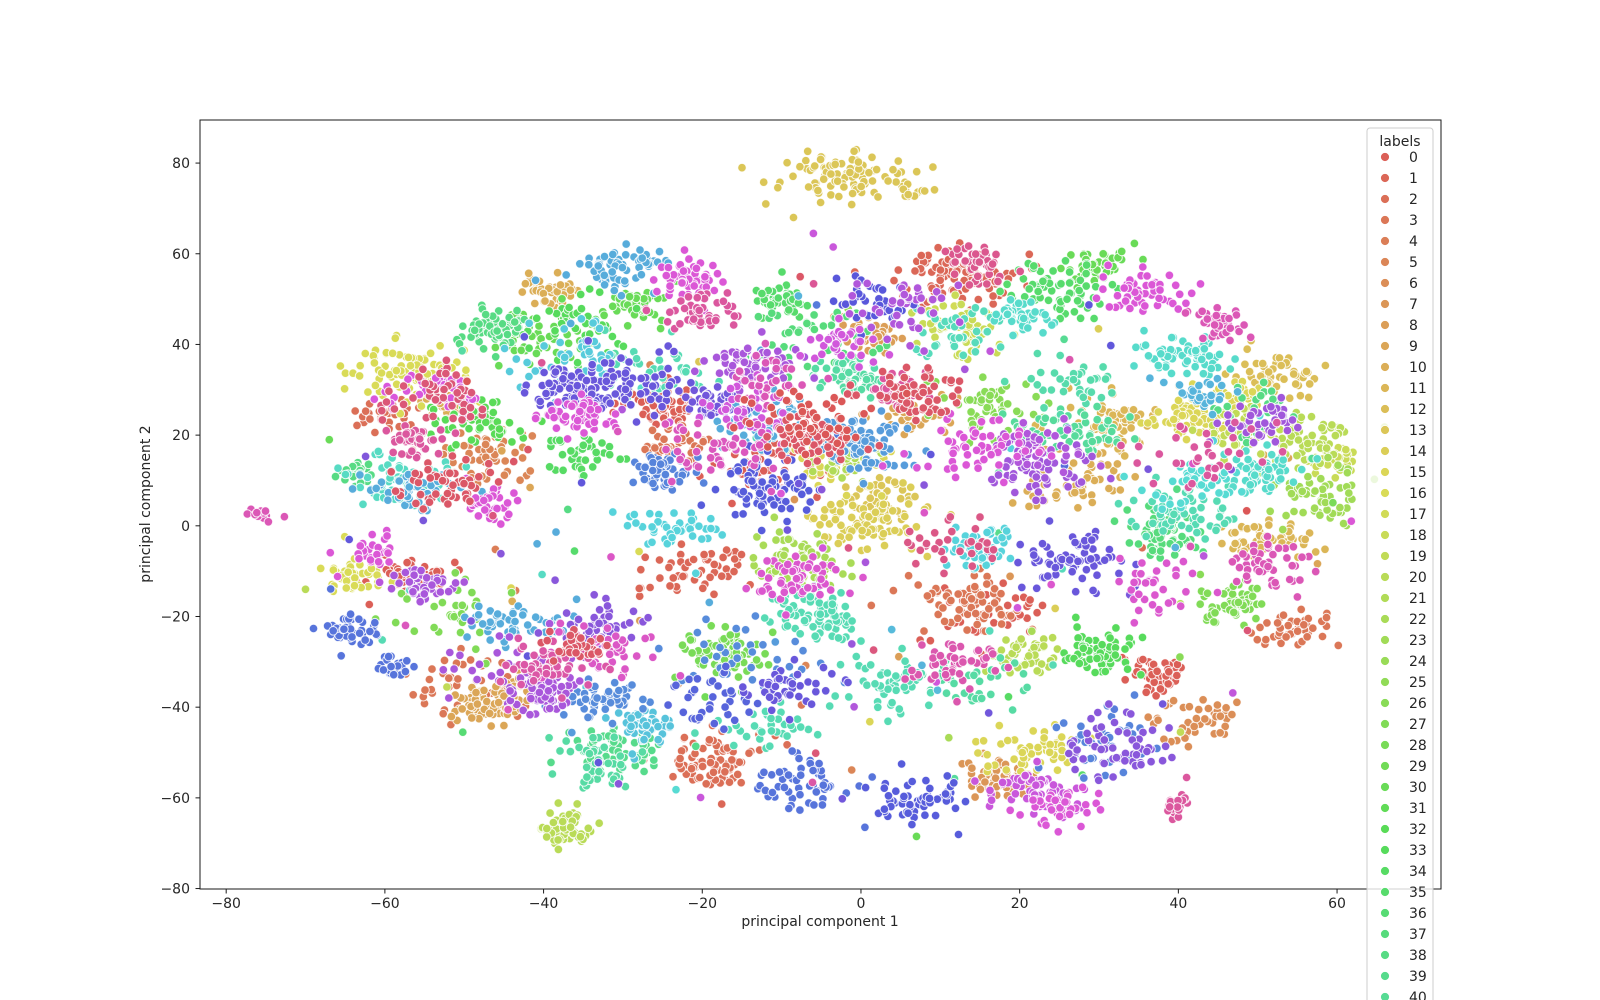 The image size is (1600, 1000). I want to click on legend-entry: 13, so click(1403, 431).